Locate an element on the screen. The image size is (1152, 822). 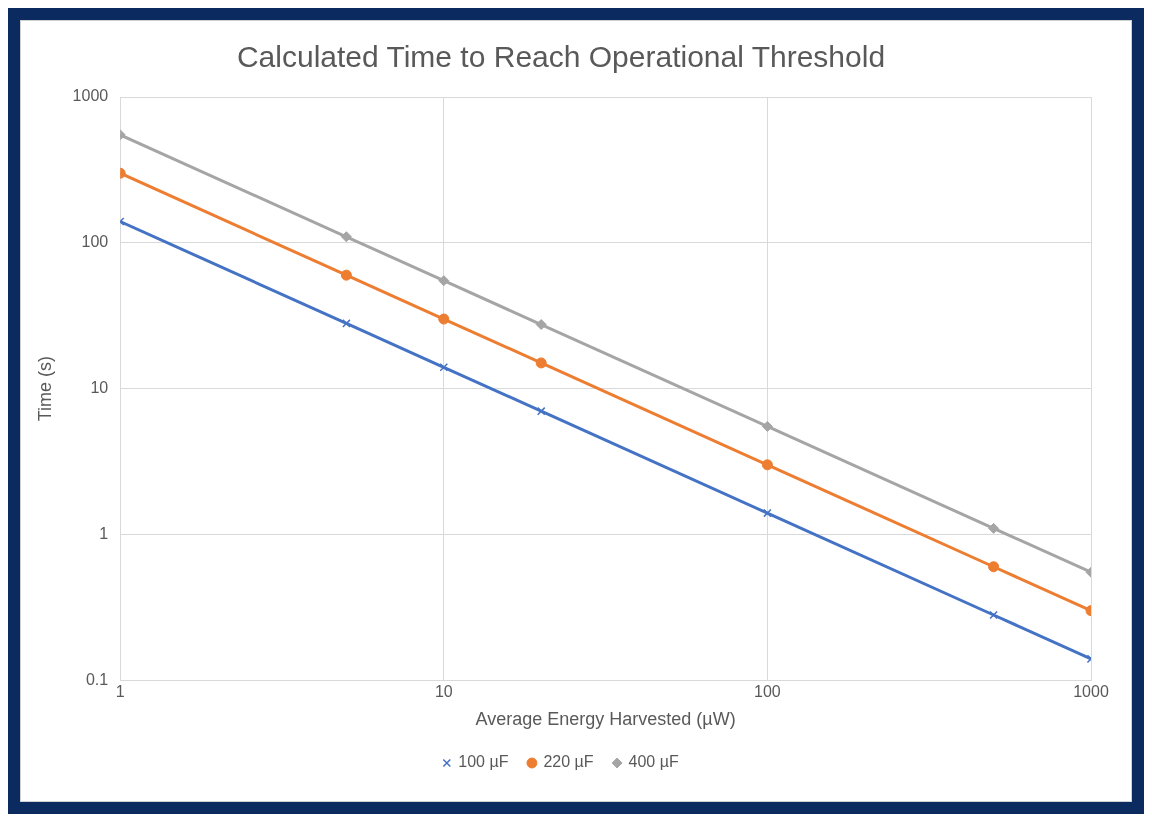
x-axis-title: Average Energy Harvested (µW) is located at coordinates (605, 719).